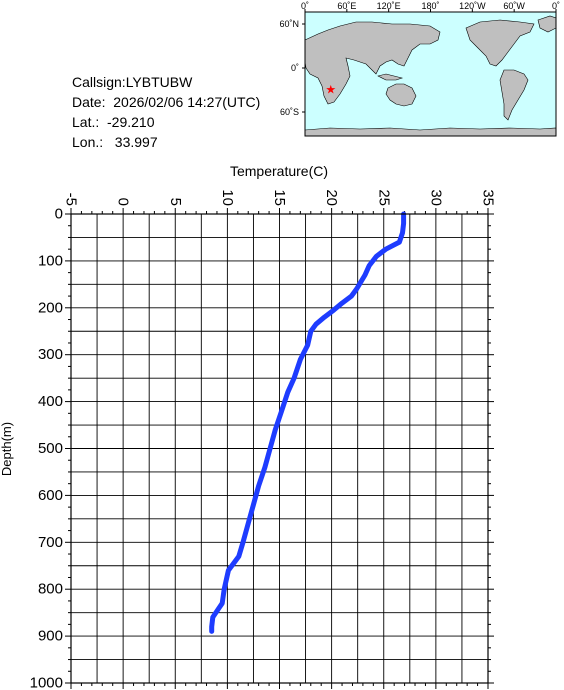 The width and height of the screenshot is (564, 690). What do you see at coordinates (50, 448) in the screenshot?
I see `y-tick-label: 500` at bounding box center [50, 448].